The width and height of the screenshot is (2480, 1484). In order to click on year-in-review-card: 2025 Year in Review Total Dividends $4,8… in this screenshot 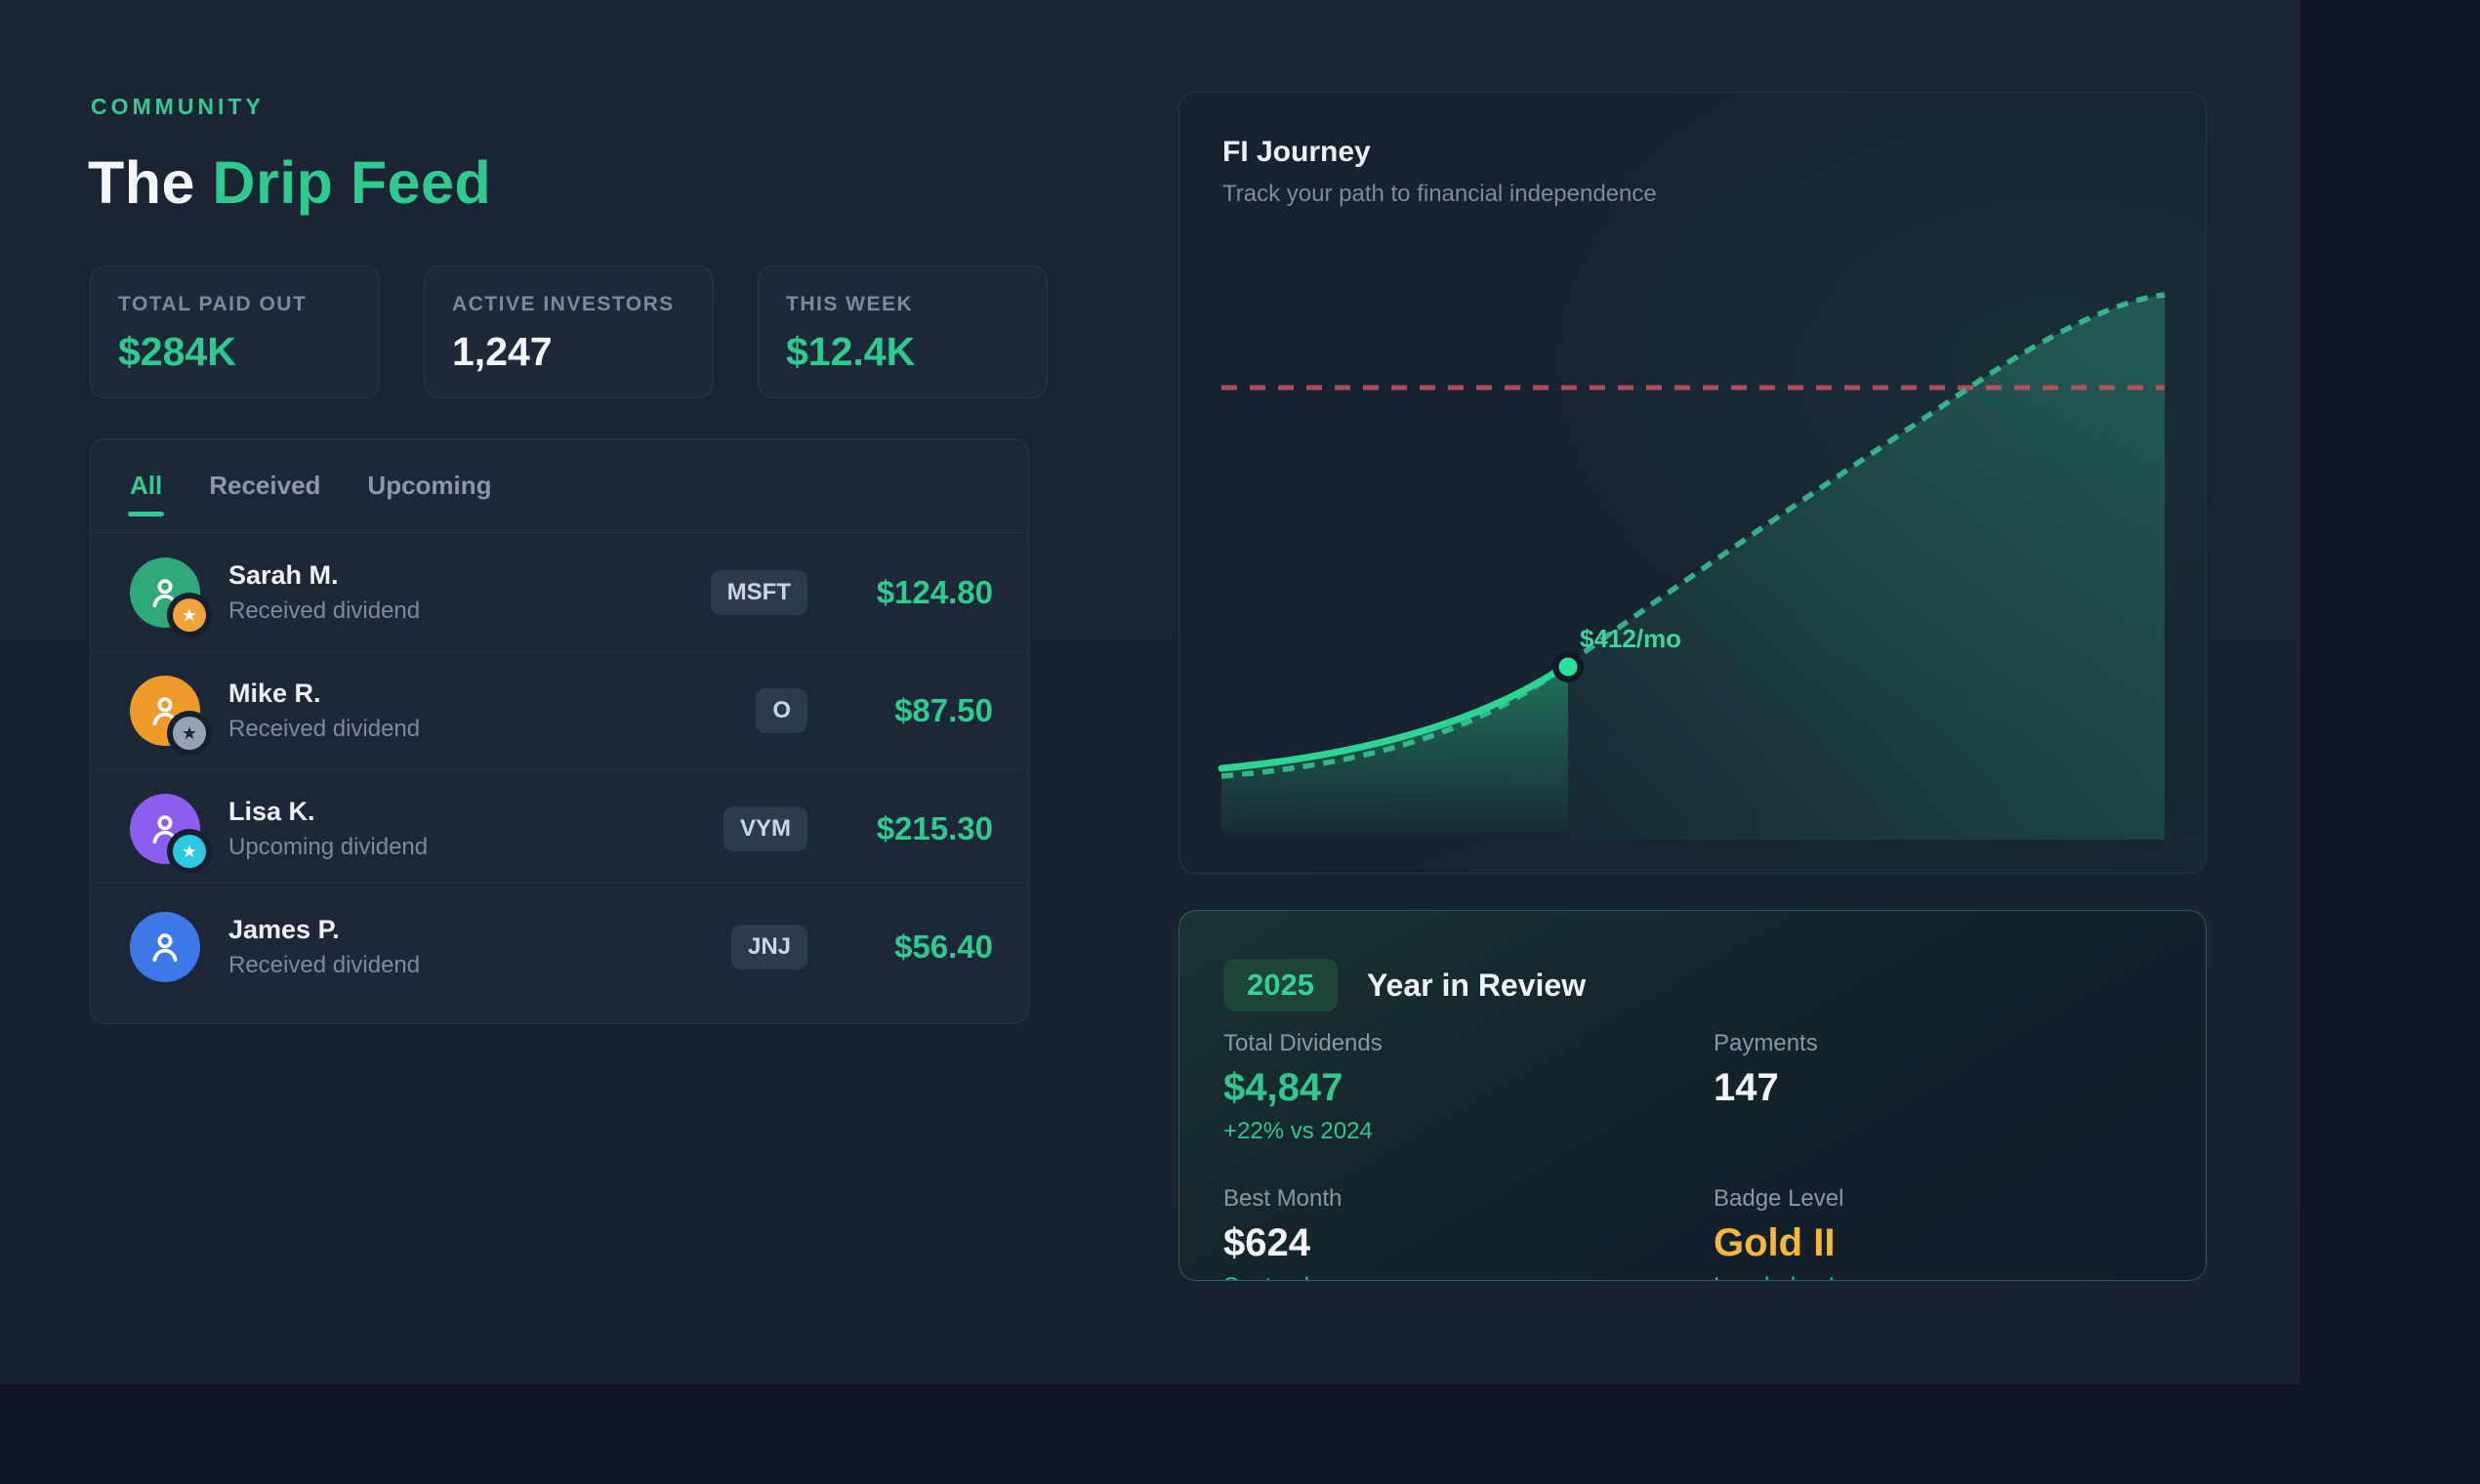, I will do `click(1692, 1095)`.